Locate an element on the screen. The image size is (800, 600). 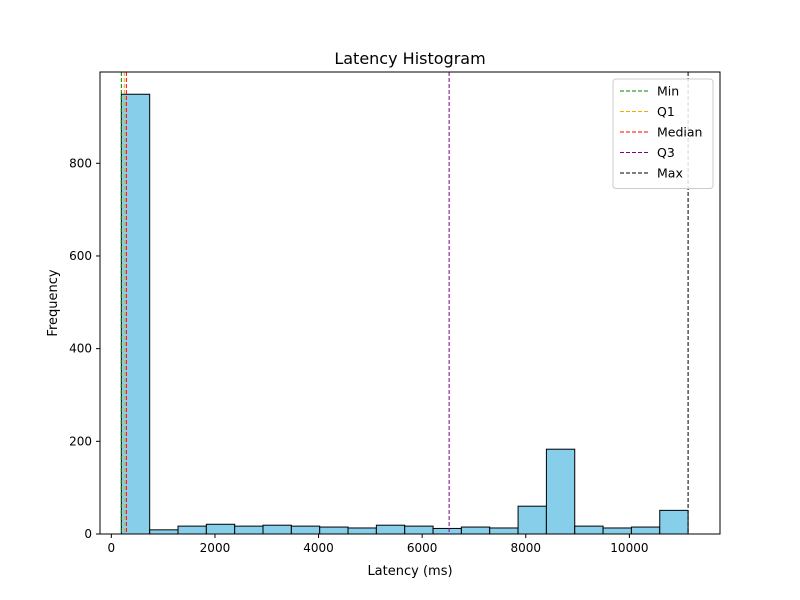
y-tick-label: 800 is located at coordinates (80, 163).